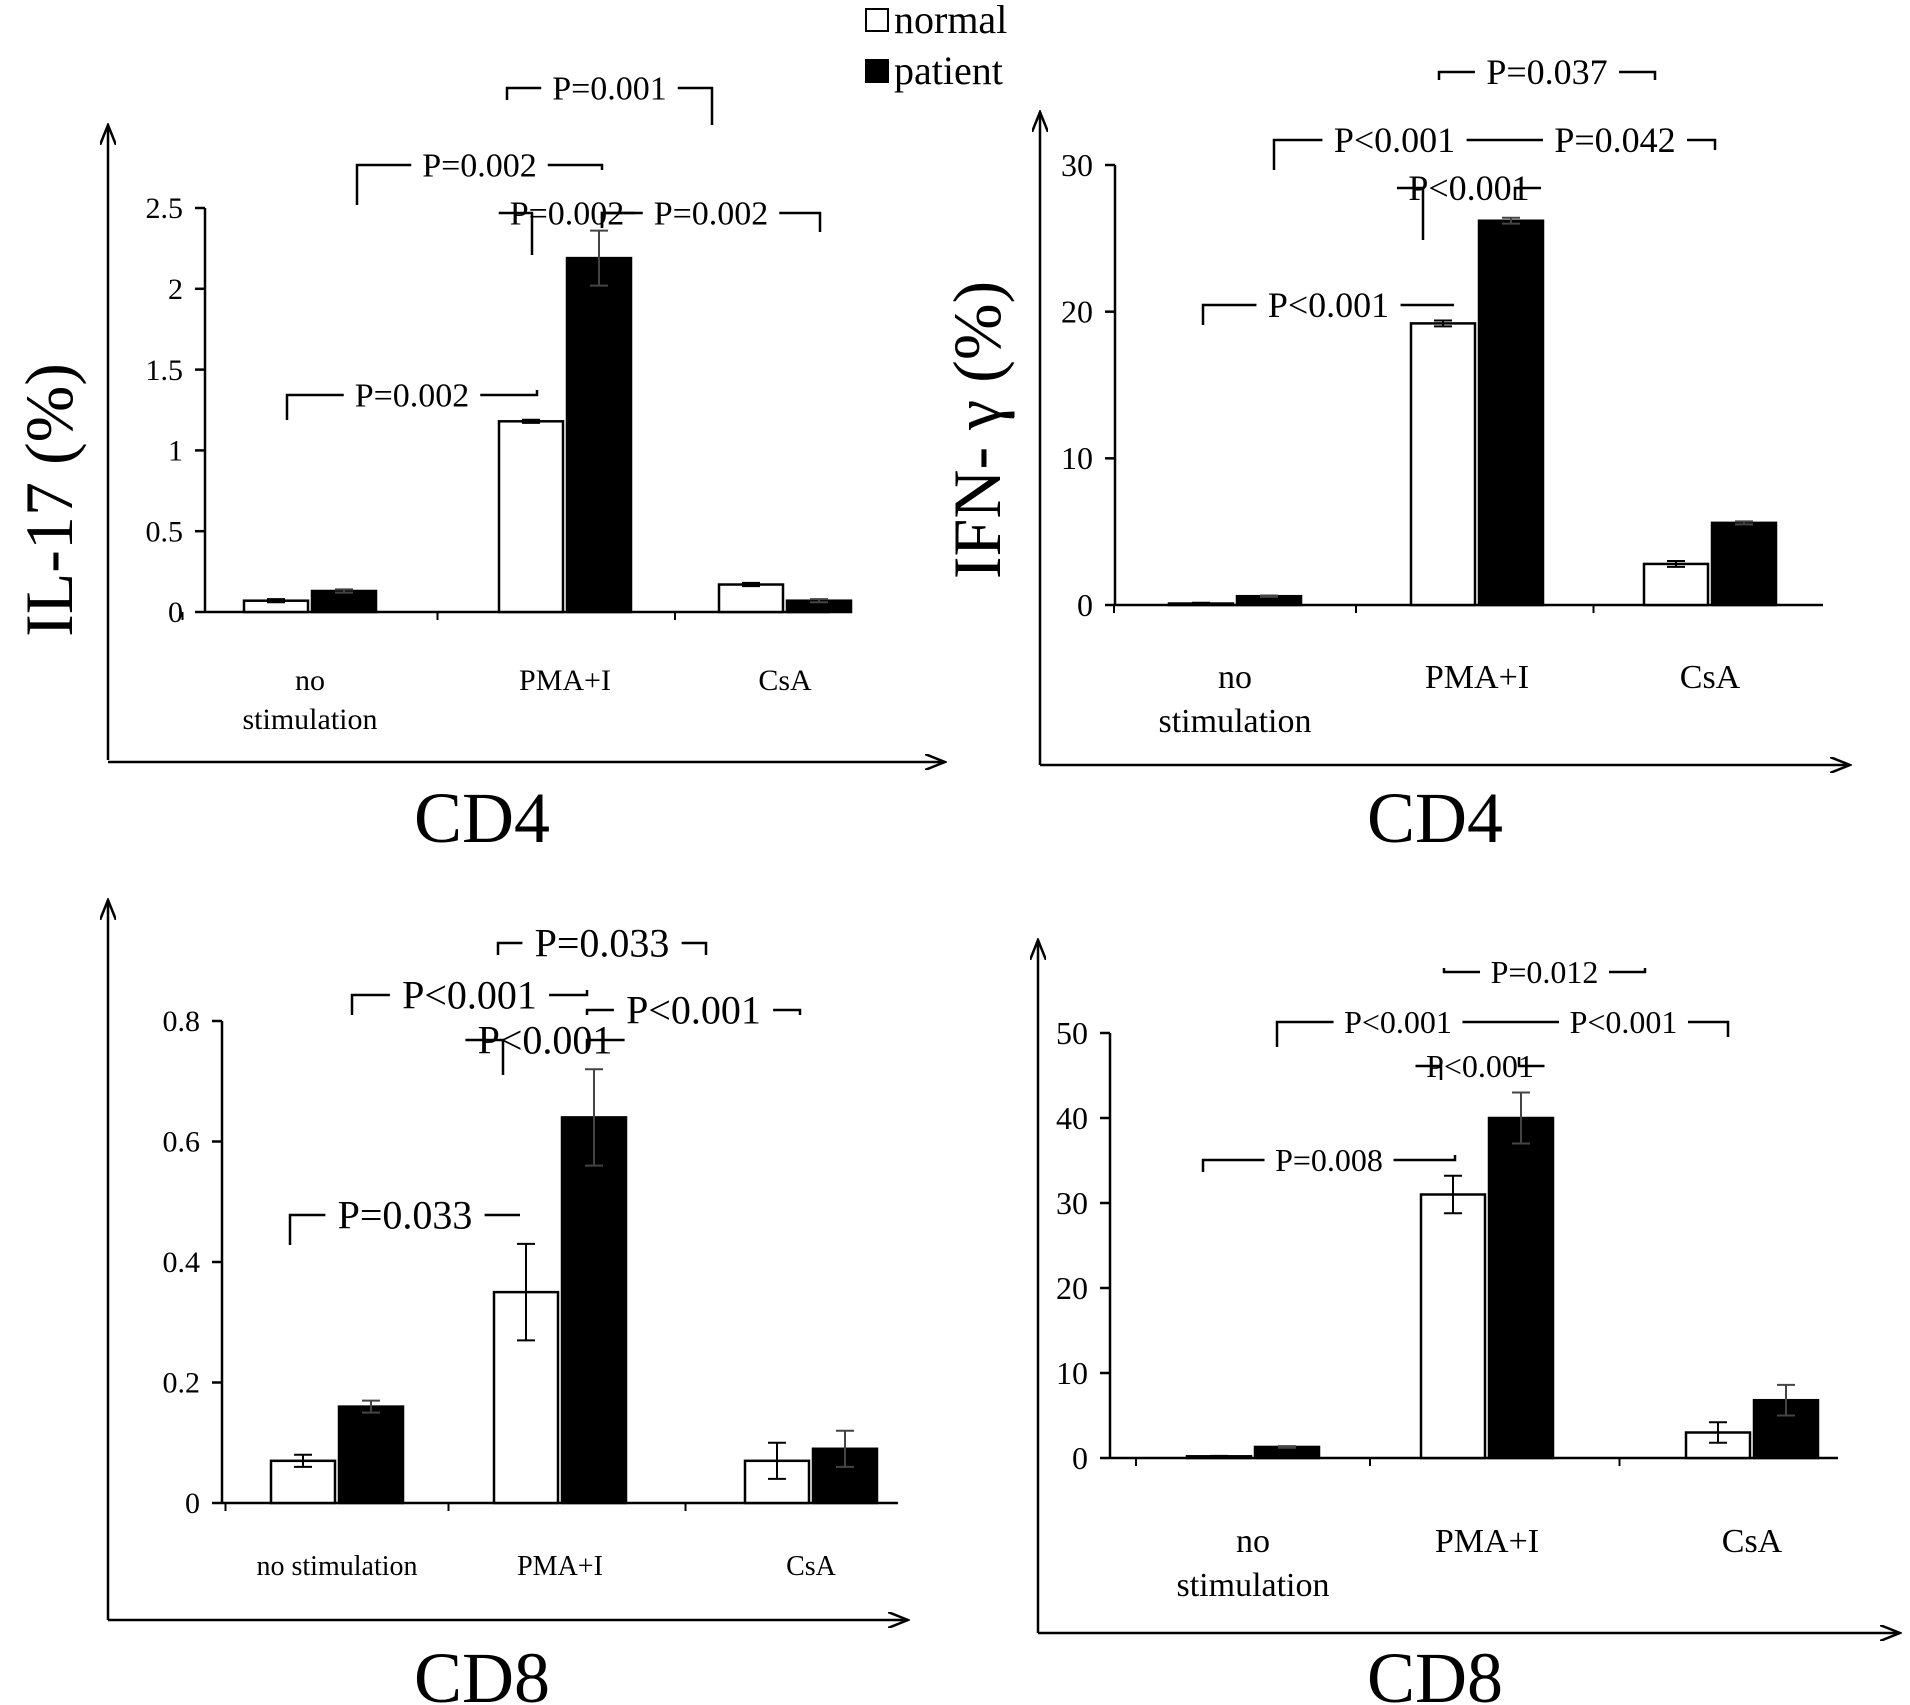 Image resolution: width=1910 pixels, height=1705 pixels. I want to click on legend-swatch-normal, so click(877, 20).